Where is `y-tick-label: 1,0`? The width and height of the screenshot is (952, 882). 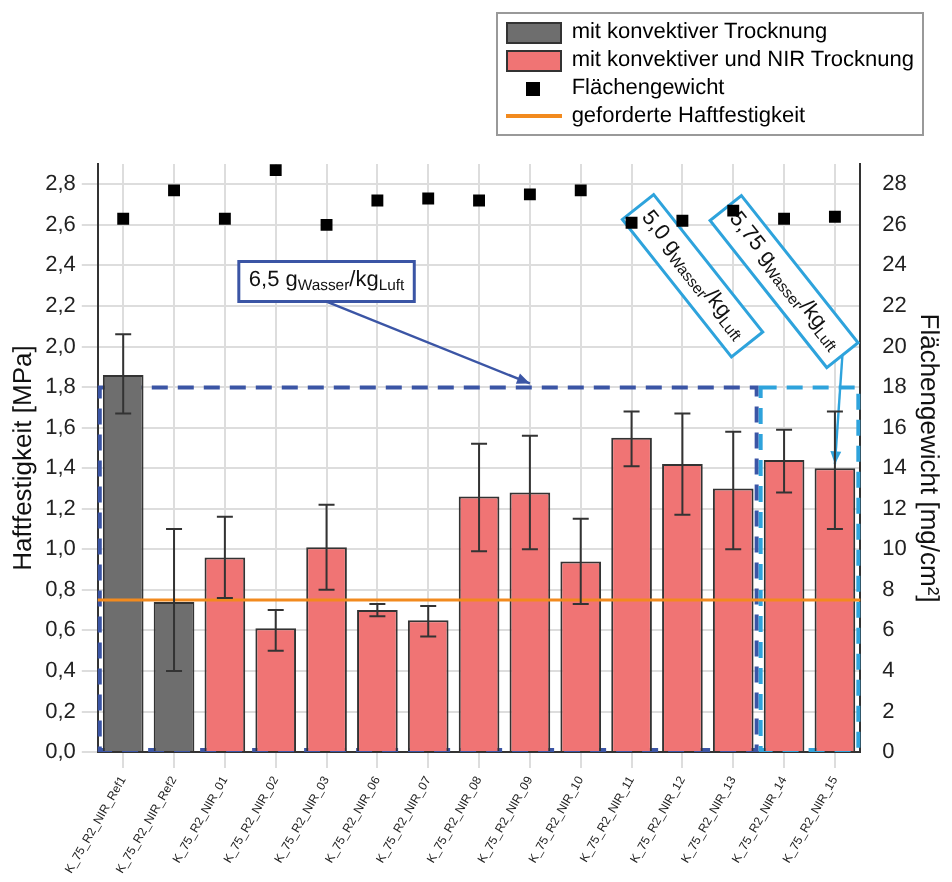 y-tick-label: 1,0 is located at coordinates (60, 549).